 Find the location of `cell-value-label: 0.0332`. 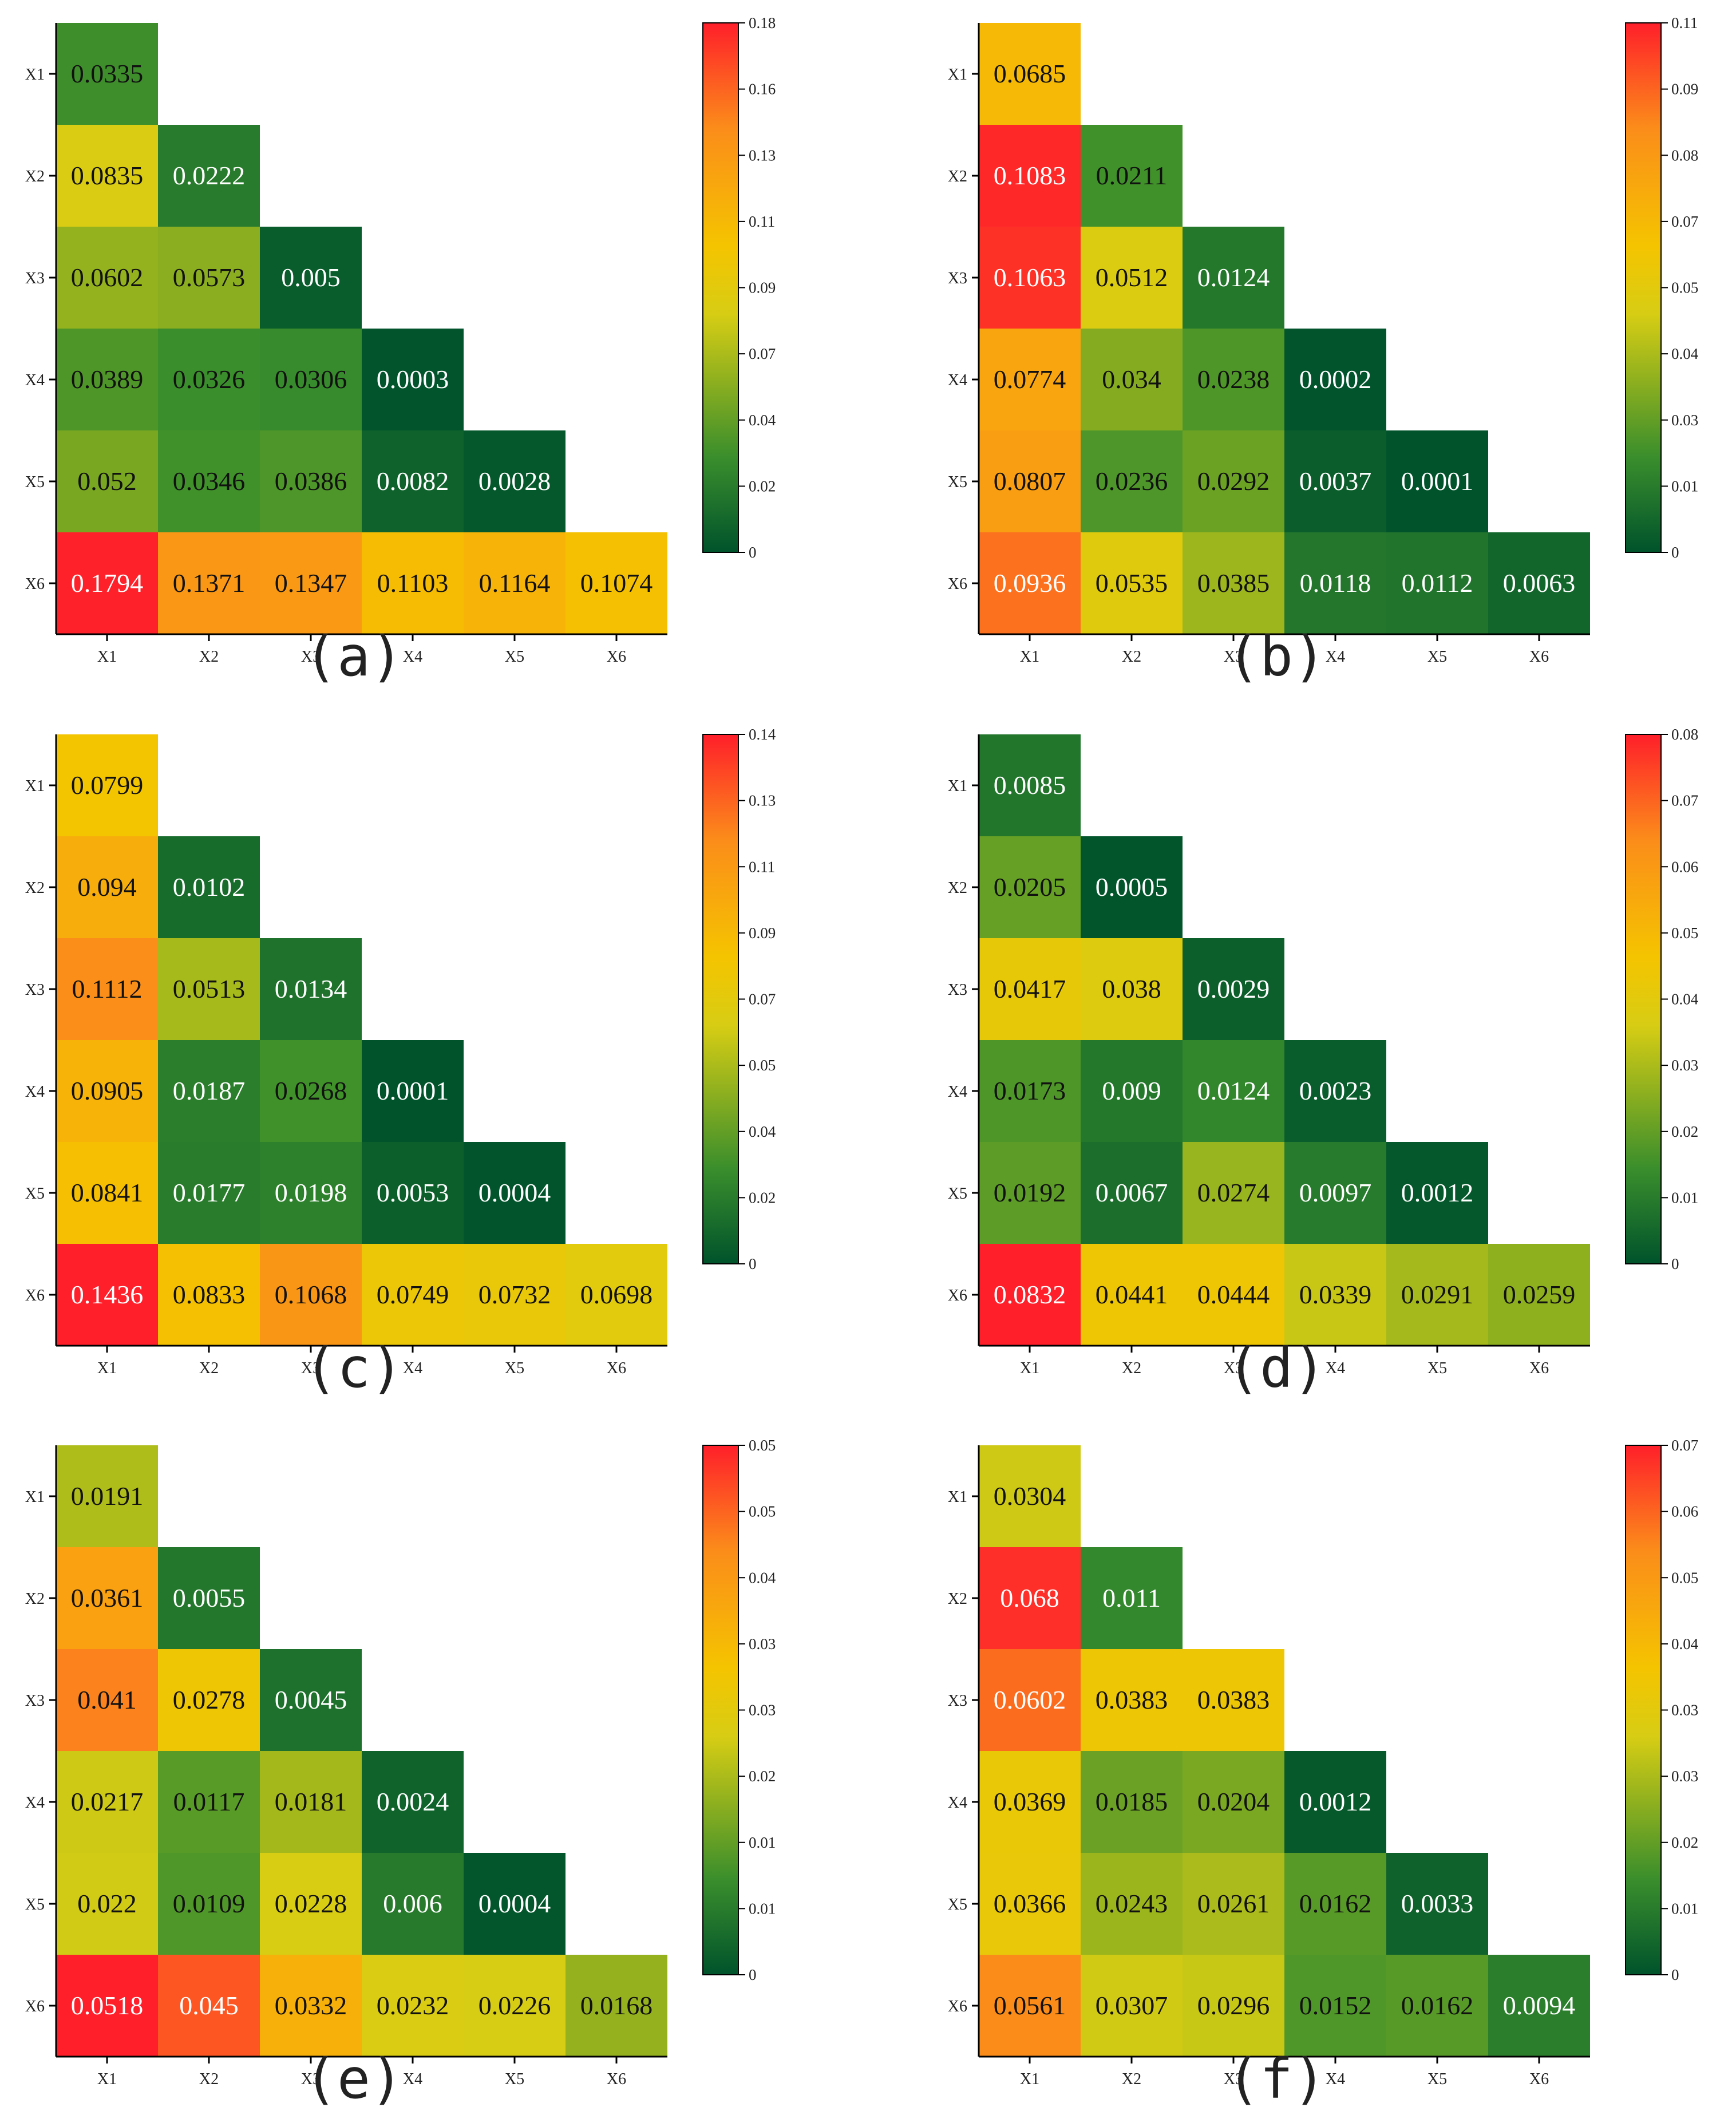

cell-value-label: 0.0332 is located at coordinates (311, 2006).